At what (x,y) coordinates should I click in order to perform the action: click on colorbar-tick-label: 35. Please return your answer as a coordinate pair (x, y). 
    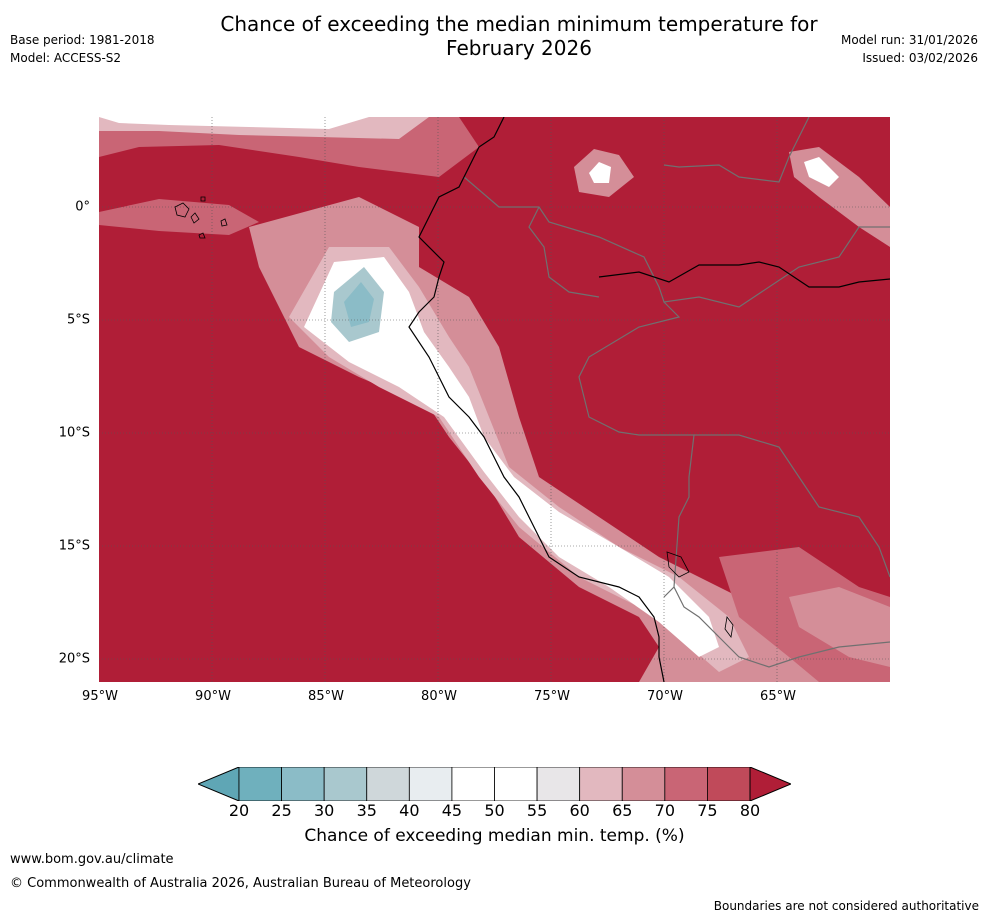
    Looking at the image, I should click on (366, 810).